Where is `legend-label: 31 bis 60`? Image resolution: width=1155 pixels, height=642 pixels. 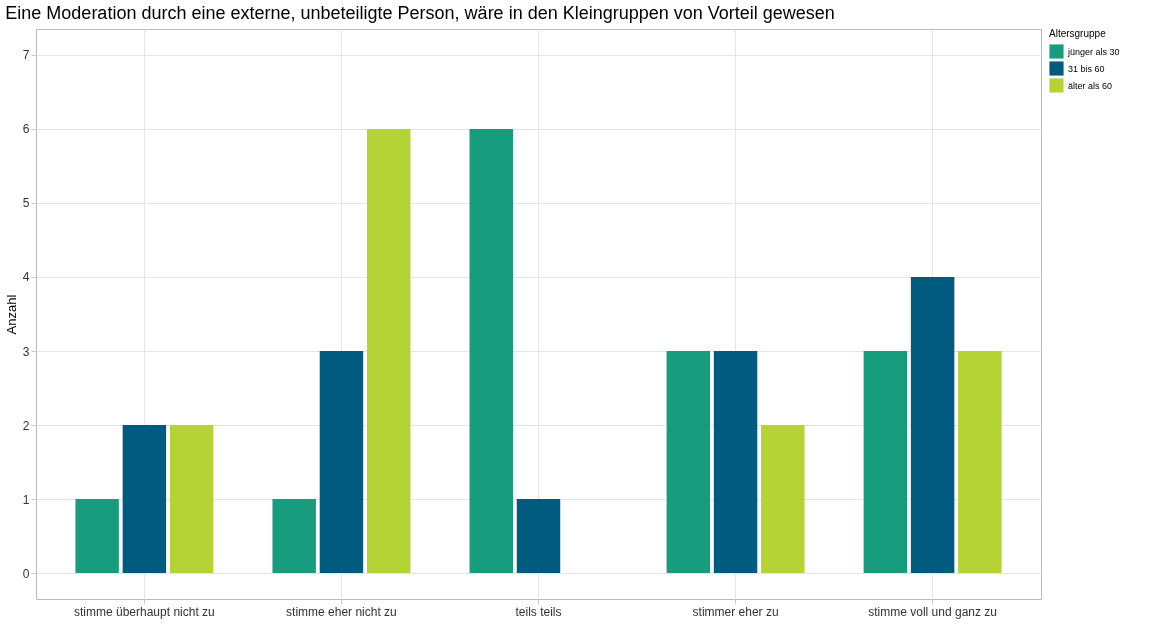
legend-label: 31 bis 60 is located at coordinates (1086, 68).